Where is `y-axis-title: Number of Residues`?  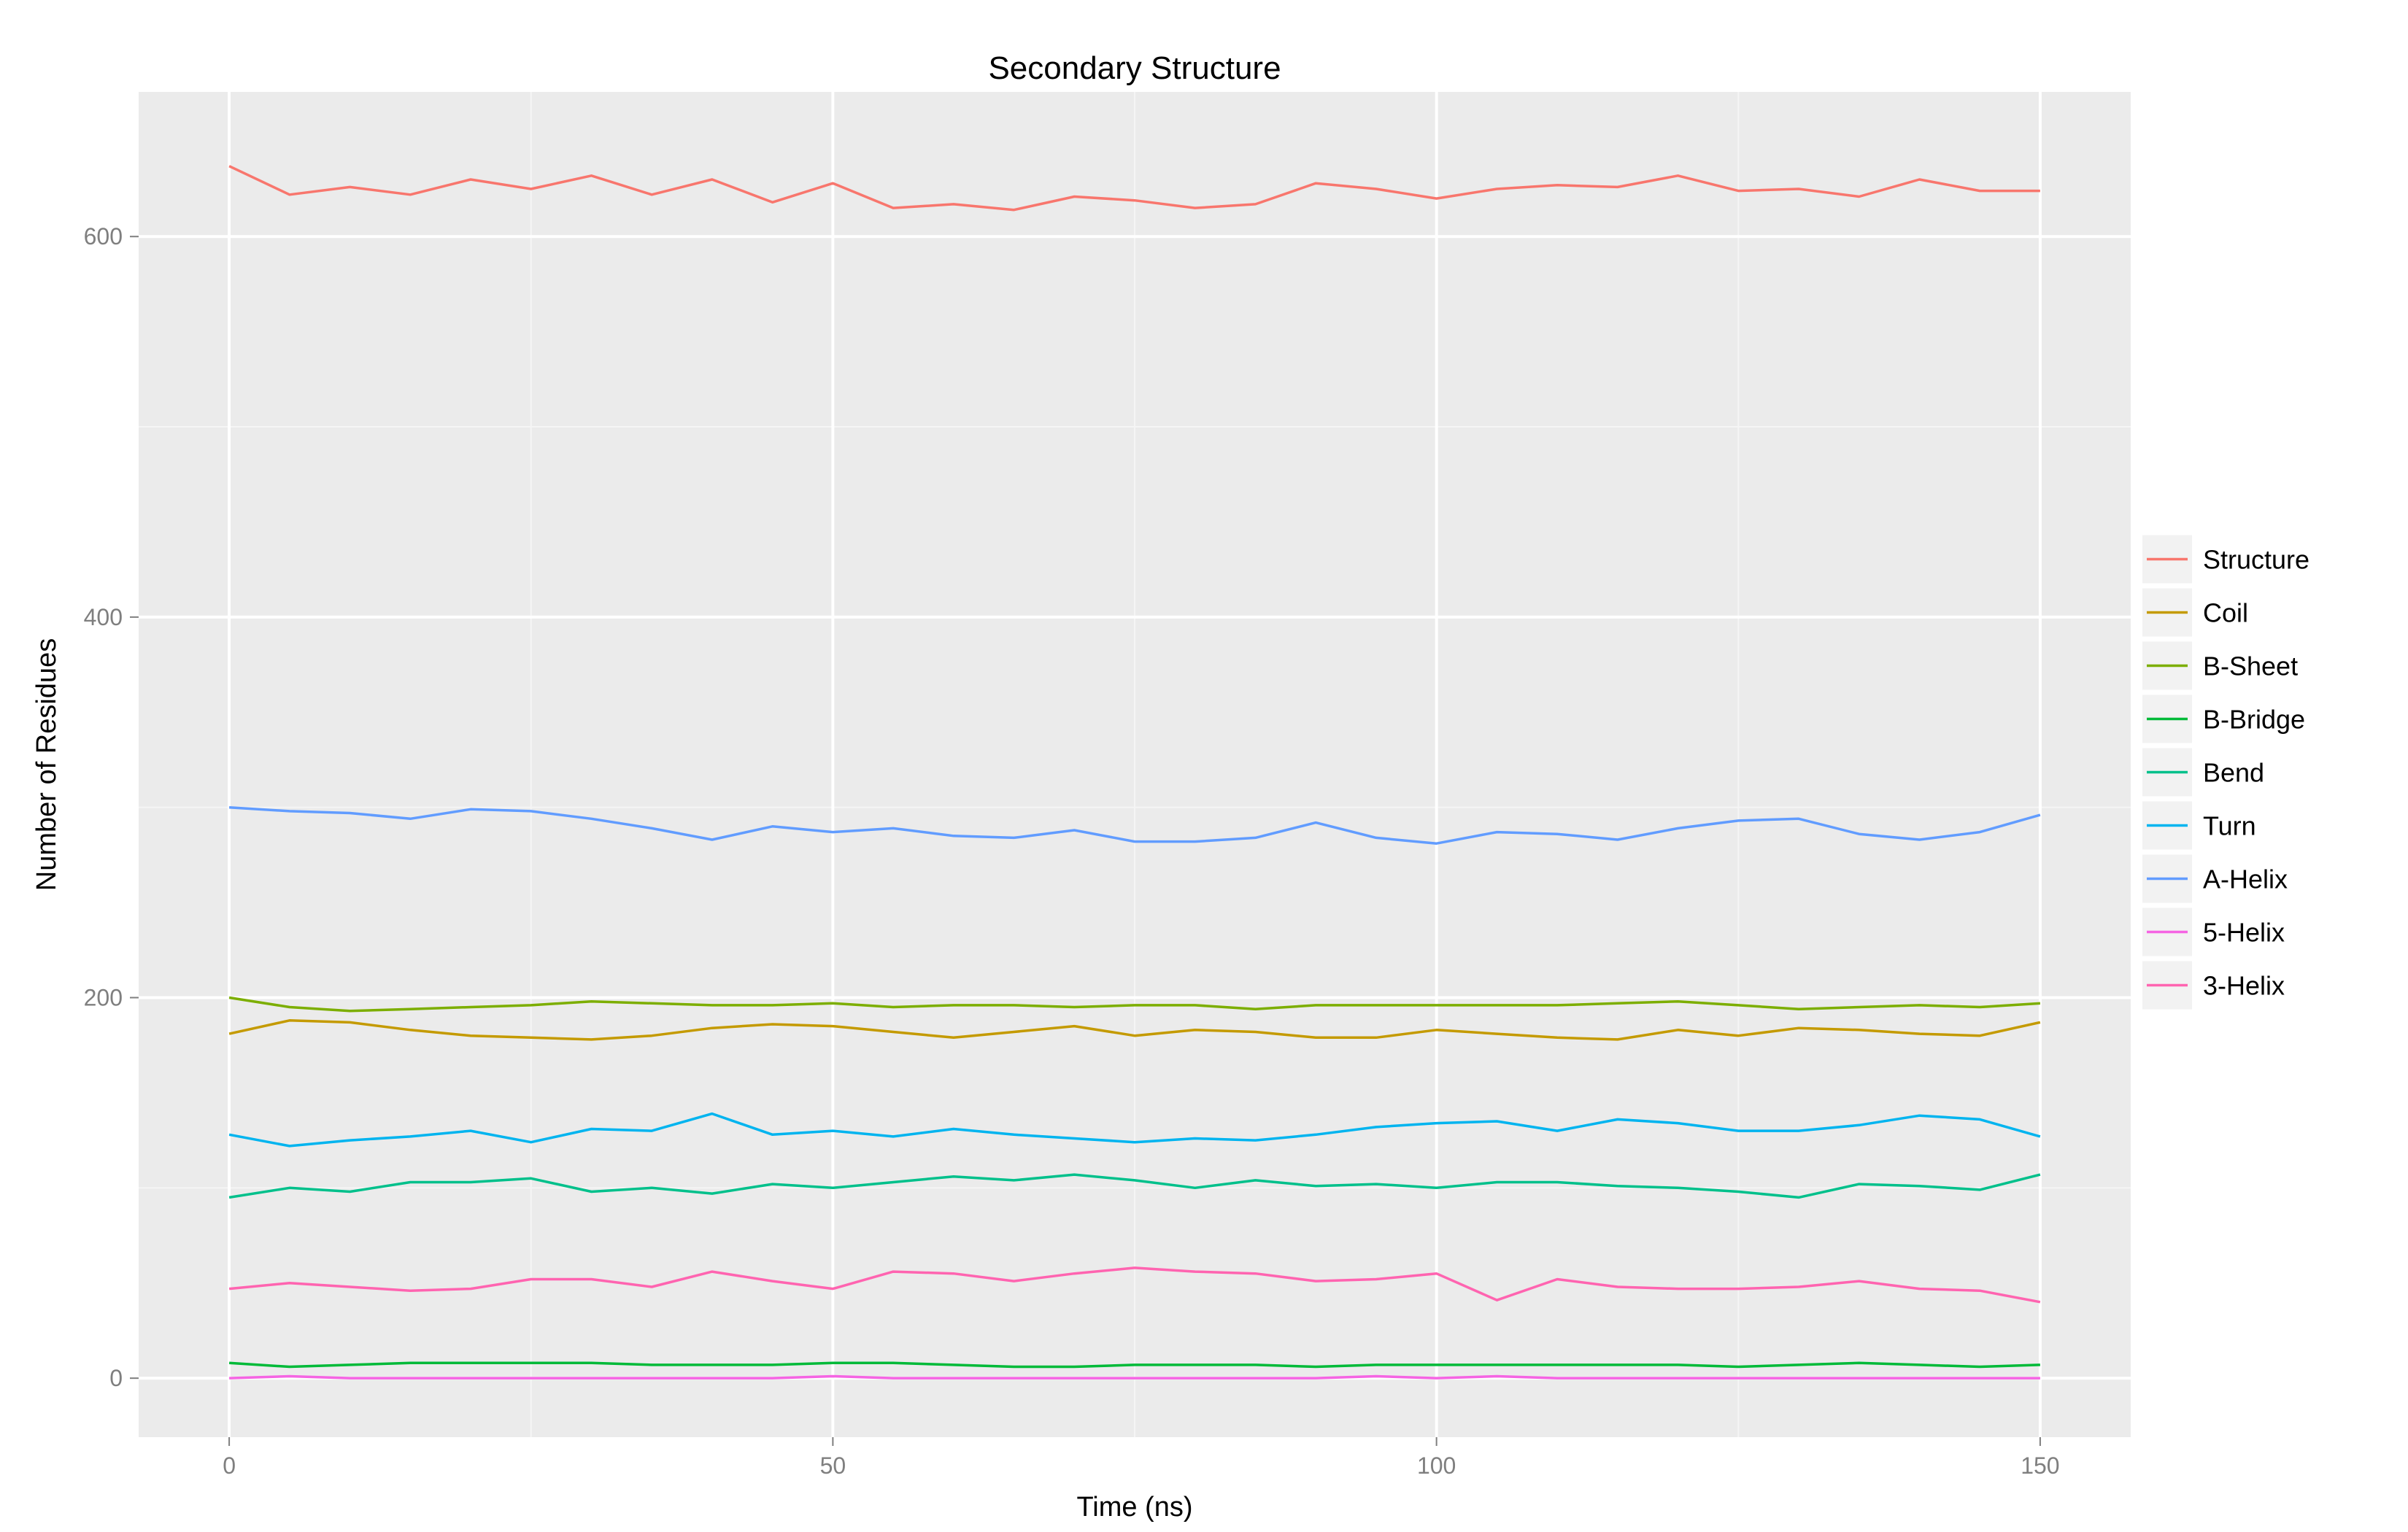 y-axis-title: Number of Residues is located at coordinates (46, 765).